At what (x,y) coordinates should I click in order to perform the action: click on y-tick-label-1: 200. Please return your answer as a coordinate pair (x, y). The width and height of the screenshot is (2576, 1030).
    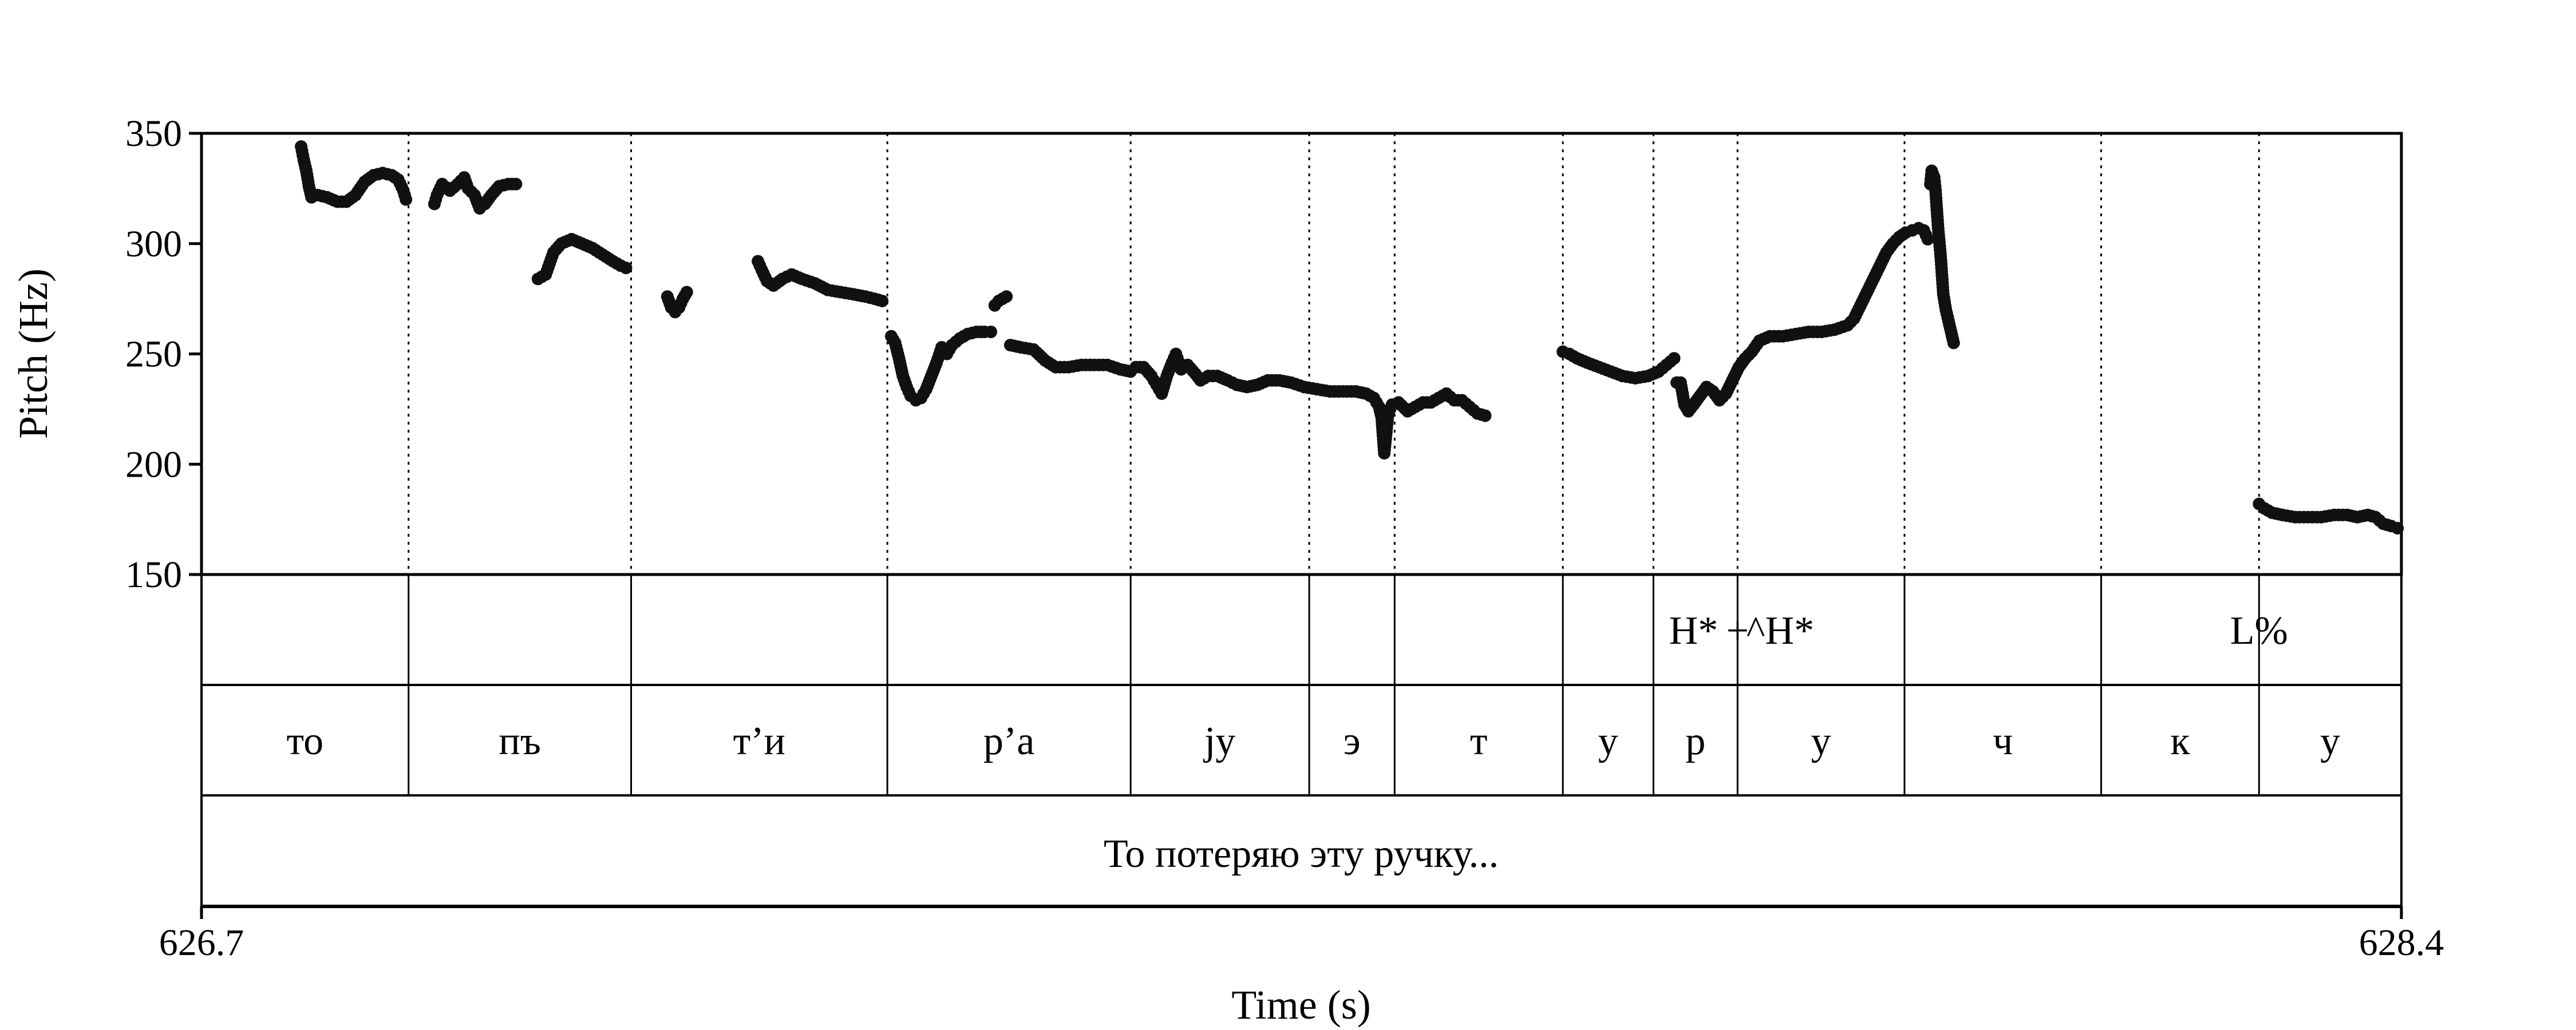
    Looking at the image, I should click on (153, 464).